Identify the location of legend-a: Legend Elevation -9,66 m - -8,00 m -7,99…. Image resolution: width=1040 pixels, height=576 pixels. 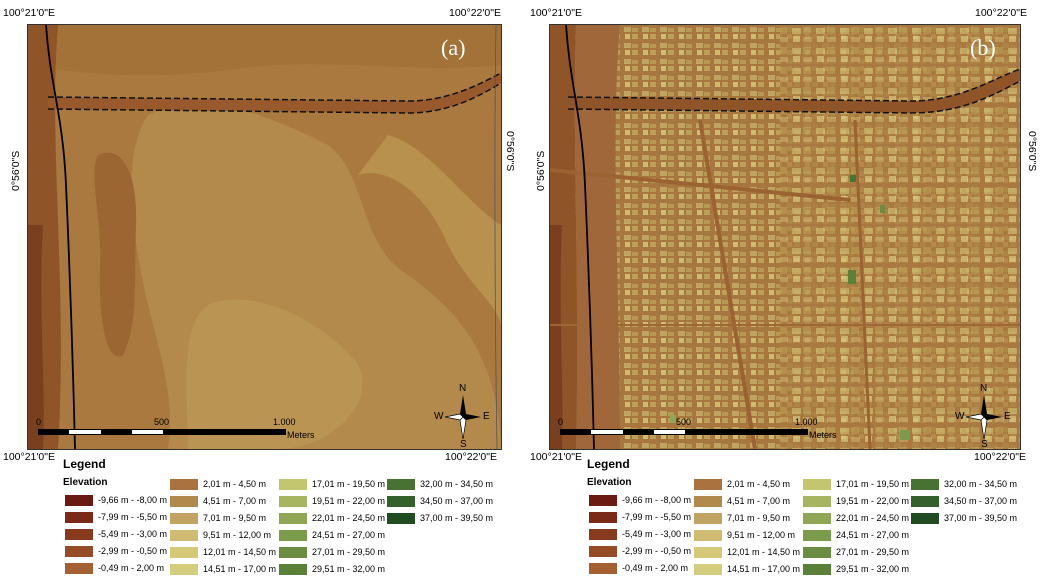
(278, 516).